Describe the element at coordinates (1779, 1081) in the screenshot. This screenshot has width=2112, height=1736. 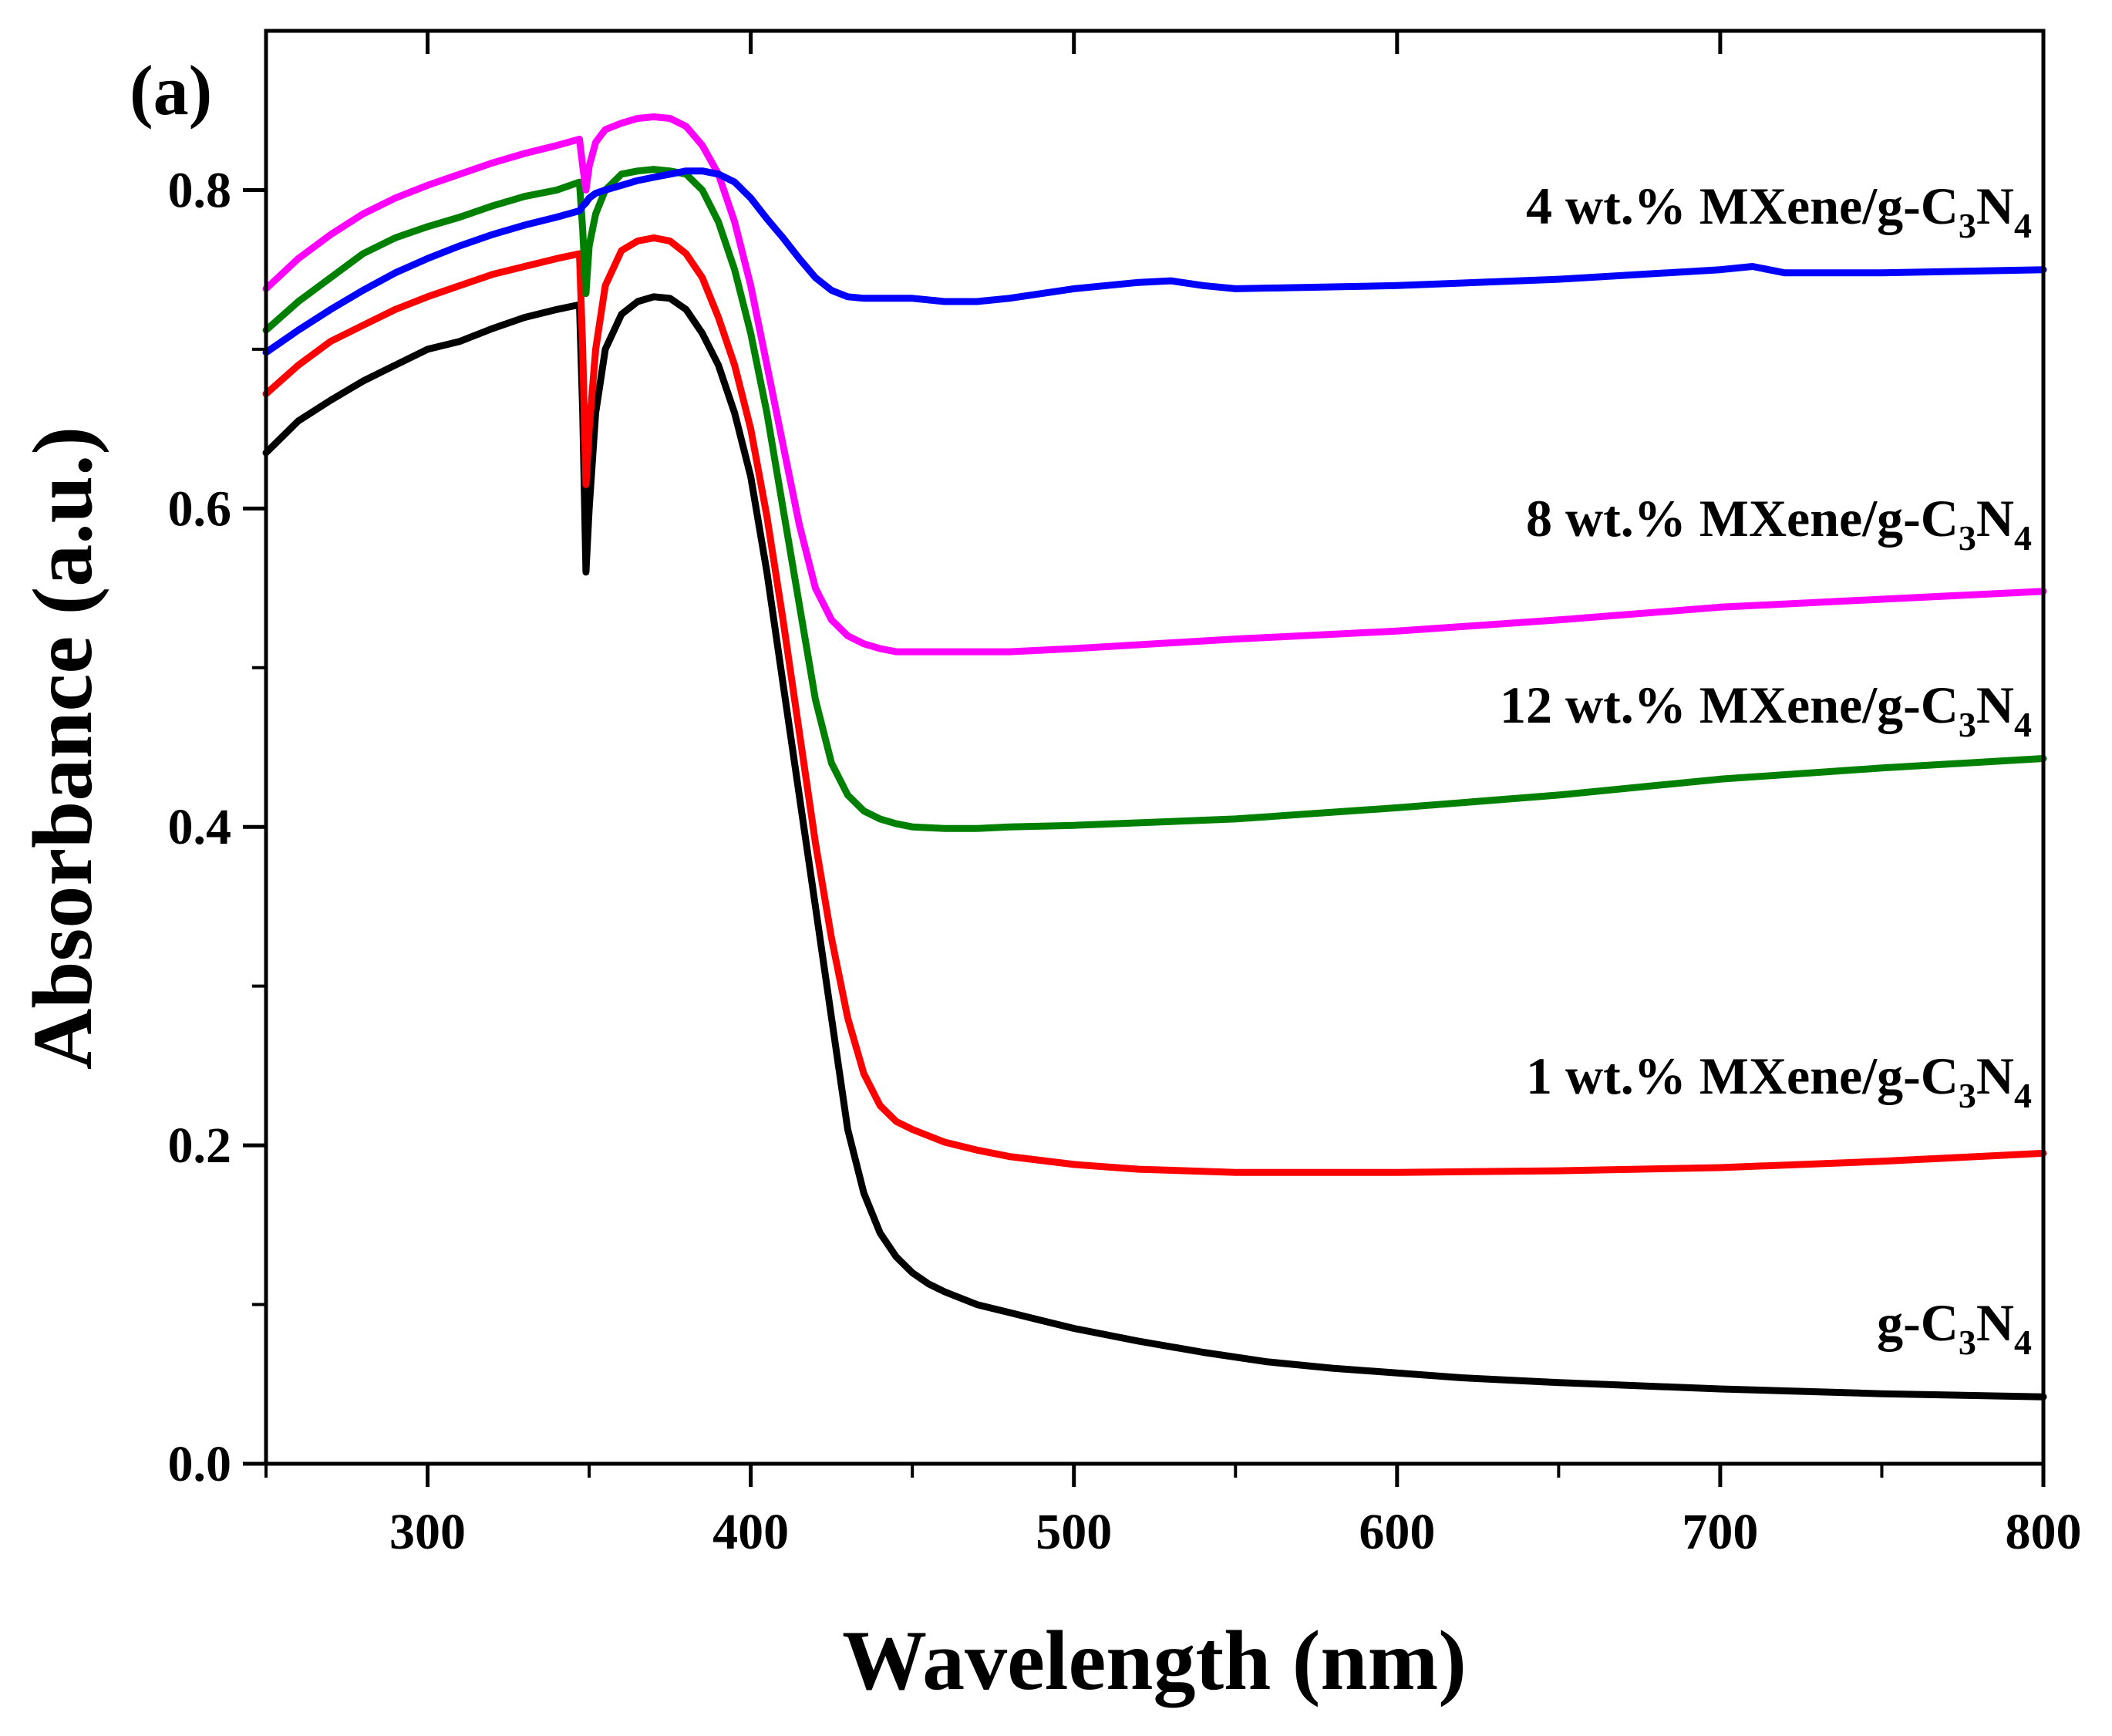
I see `series-label-1: 1 wt.% MXene/g-C3N4` at that location.